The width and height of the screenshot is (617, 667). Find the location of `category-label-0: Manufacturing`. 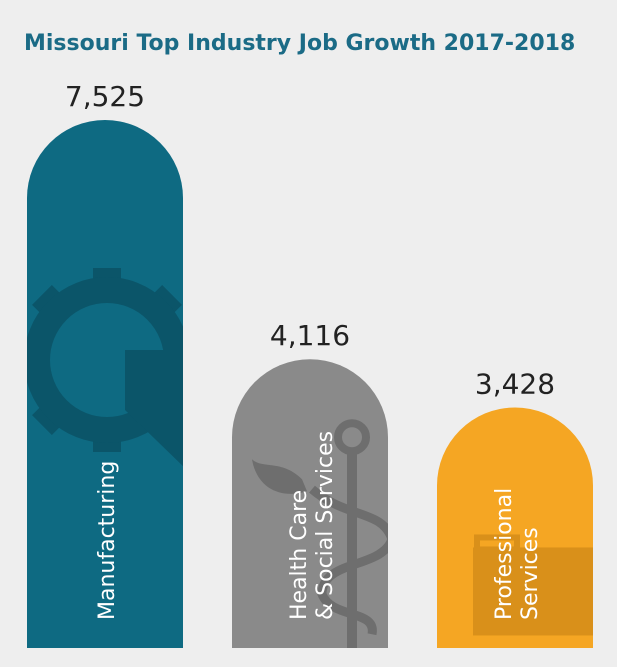

category-label-0: Manufacturing is located at coordinates (107, 540).